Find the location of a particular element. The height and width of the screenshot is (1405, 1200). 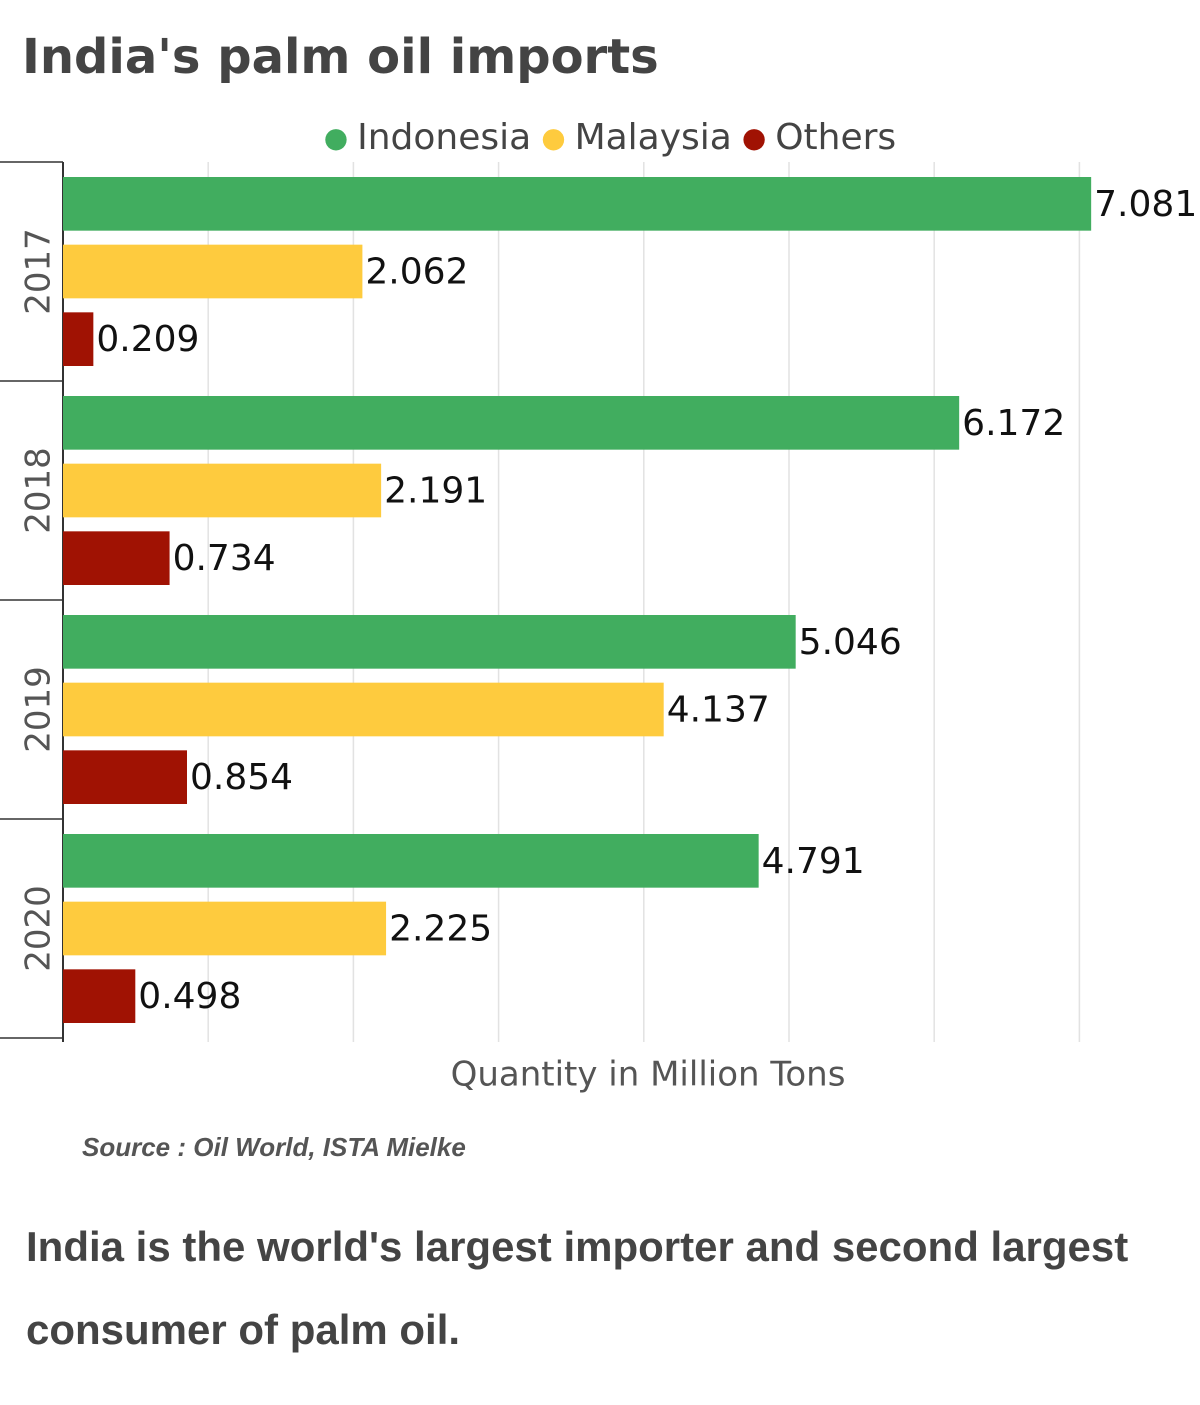

y-tick-label: 2018 is located at coordinates (39, 490).